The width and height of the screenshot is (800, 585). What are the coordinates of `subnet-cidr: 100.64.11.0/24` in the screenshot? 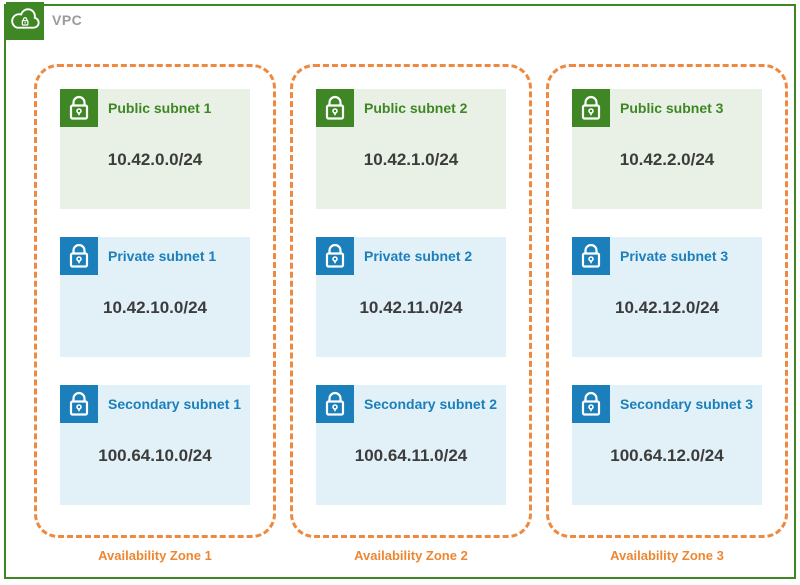 It's located at (411, 455).